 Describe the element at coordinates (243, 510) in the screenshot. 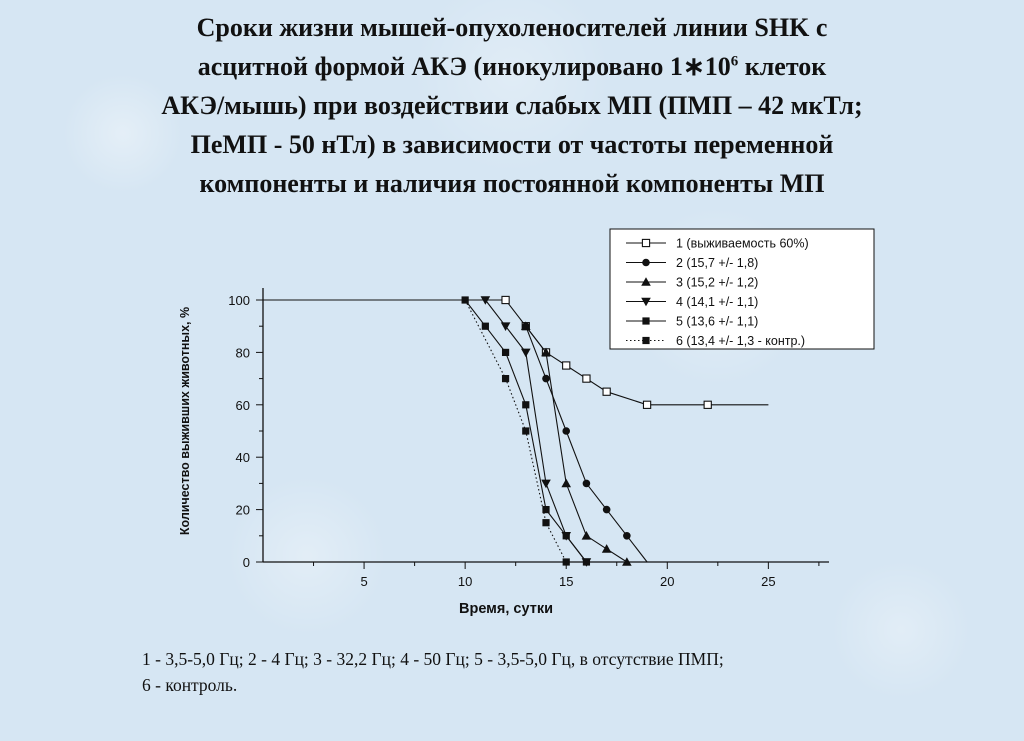

I see `y-tick-label: 20` at that location.